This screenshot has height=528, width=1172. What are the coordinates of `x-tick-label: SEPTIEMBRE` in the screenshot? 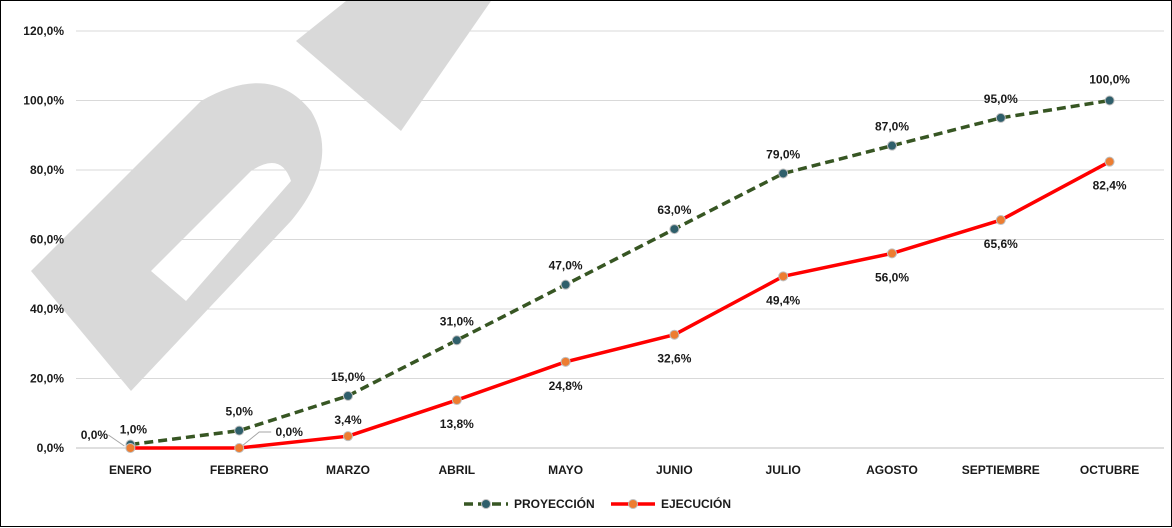 It's located at (1001, 470).